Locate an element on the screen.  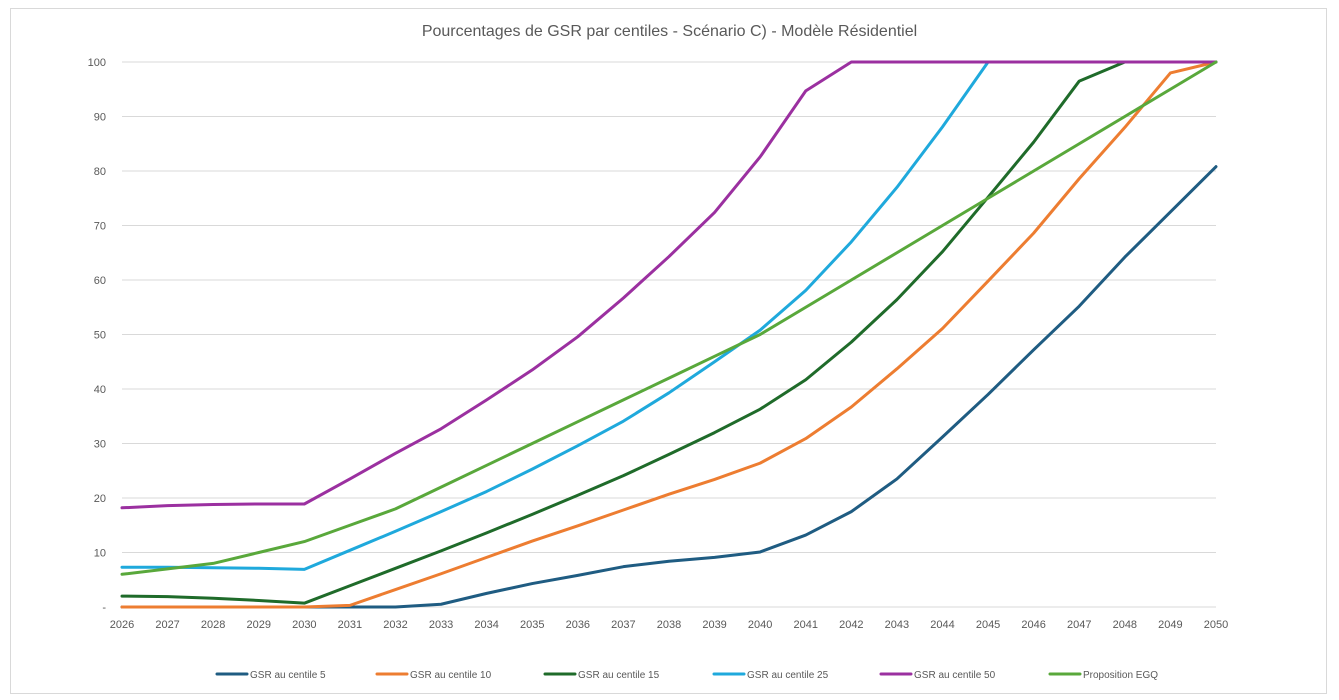
y-tick-label: 100 is located at coordinates (97, 63).